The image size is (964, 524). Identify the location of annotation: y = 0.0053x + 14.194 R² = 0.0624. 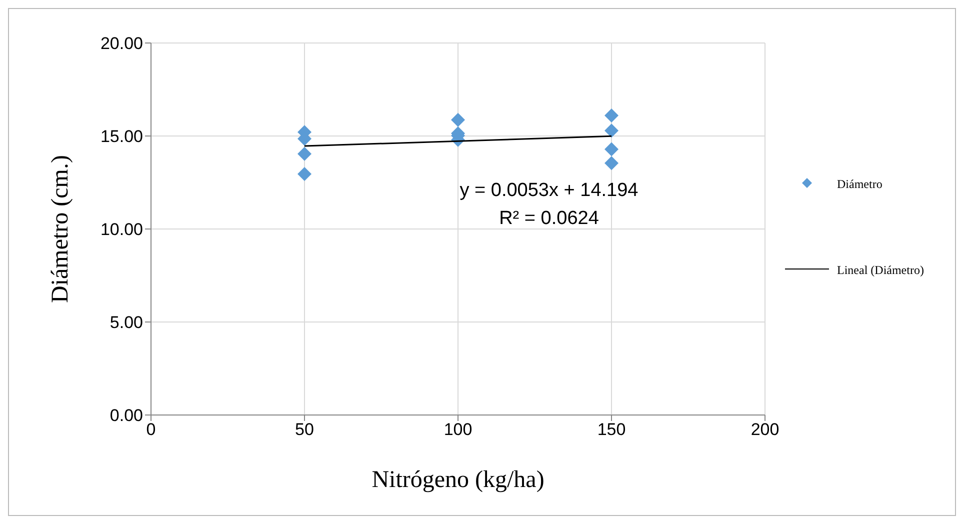
(549, 205).